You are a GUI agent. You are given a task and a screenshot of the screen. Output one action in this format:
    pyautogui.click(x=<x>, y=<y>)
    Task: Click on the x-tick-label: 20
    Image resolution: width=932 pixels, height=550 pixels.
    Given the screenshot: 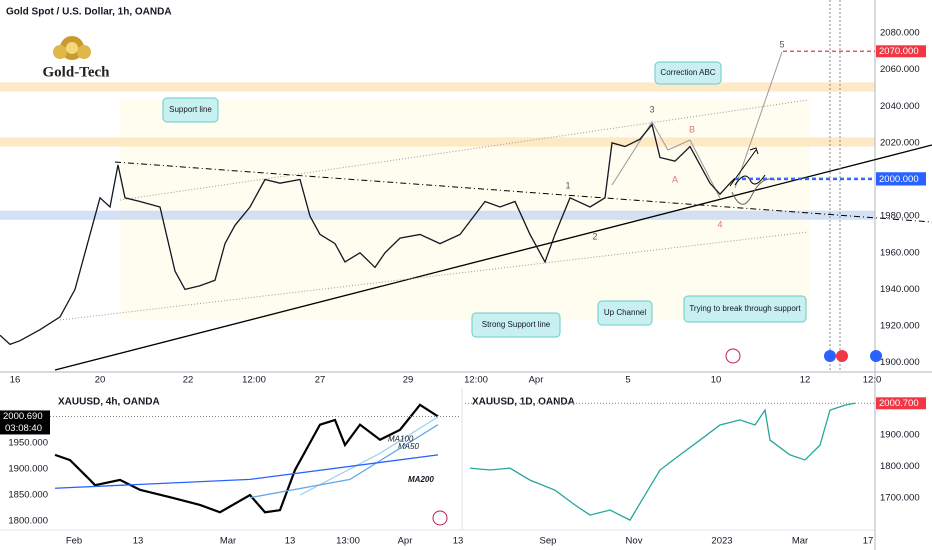 What is the action you would take?
    pyautogui.click(x=100, y=380)
    